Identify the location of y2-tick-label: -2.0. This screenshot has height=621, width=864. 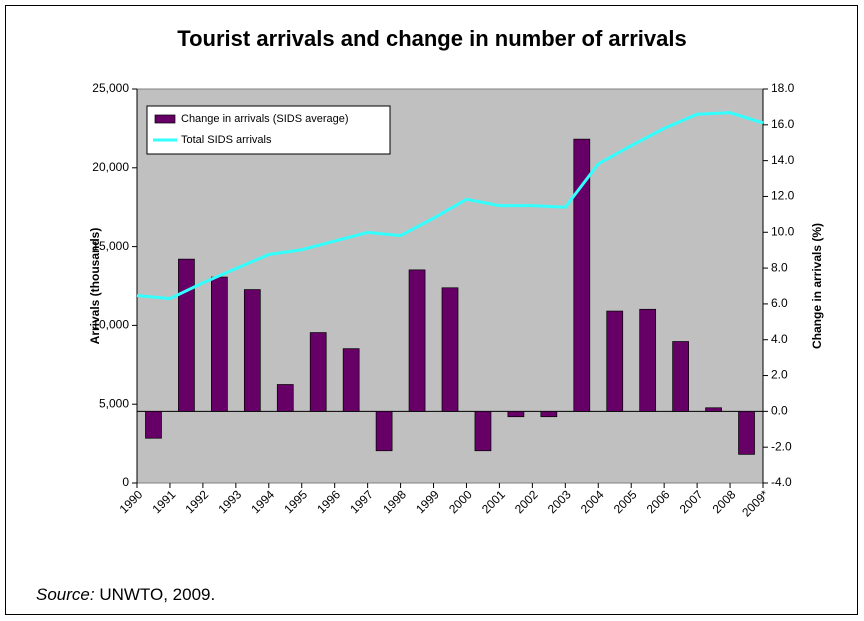
(781, 446).